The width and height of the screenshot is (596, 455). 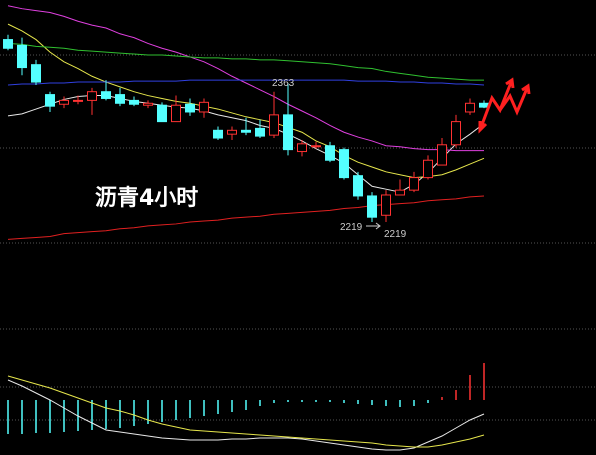 I want to click on annotation-arrow, so click(x=373, y=226).